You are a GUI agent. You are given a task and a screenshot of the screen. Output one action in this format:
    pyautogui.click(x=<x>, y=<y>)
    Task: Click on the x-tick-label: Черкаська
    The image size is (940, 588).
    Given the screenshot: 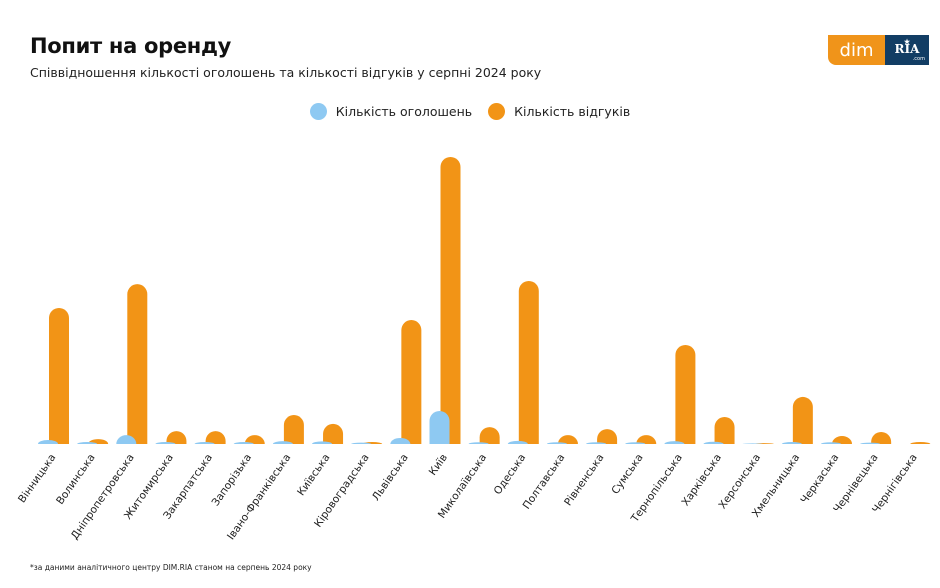 What is the action you would take?
    pyautogui.click(x=819, y=479)
    